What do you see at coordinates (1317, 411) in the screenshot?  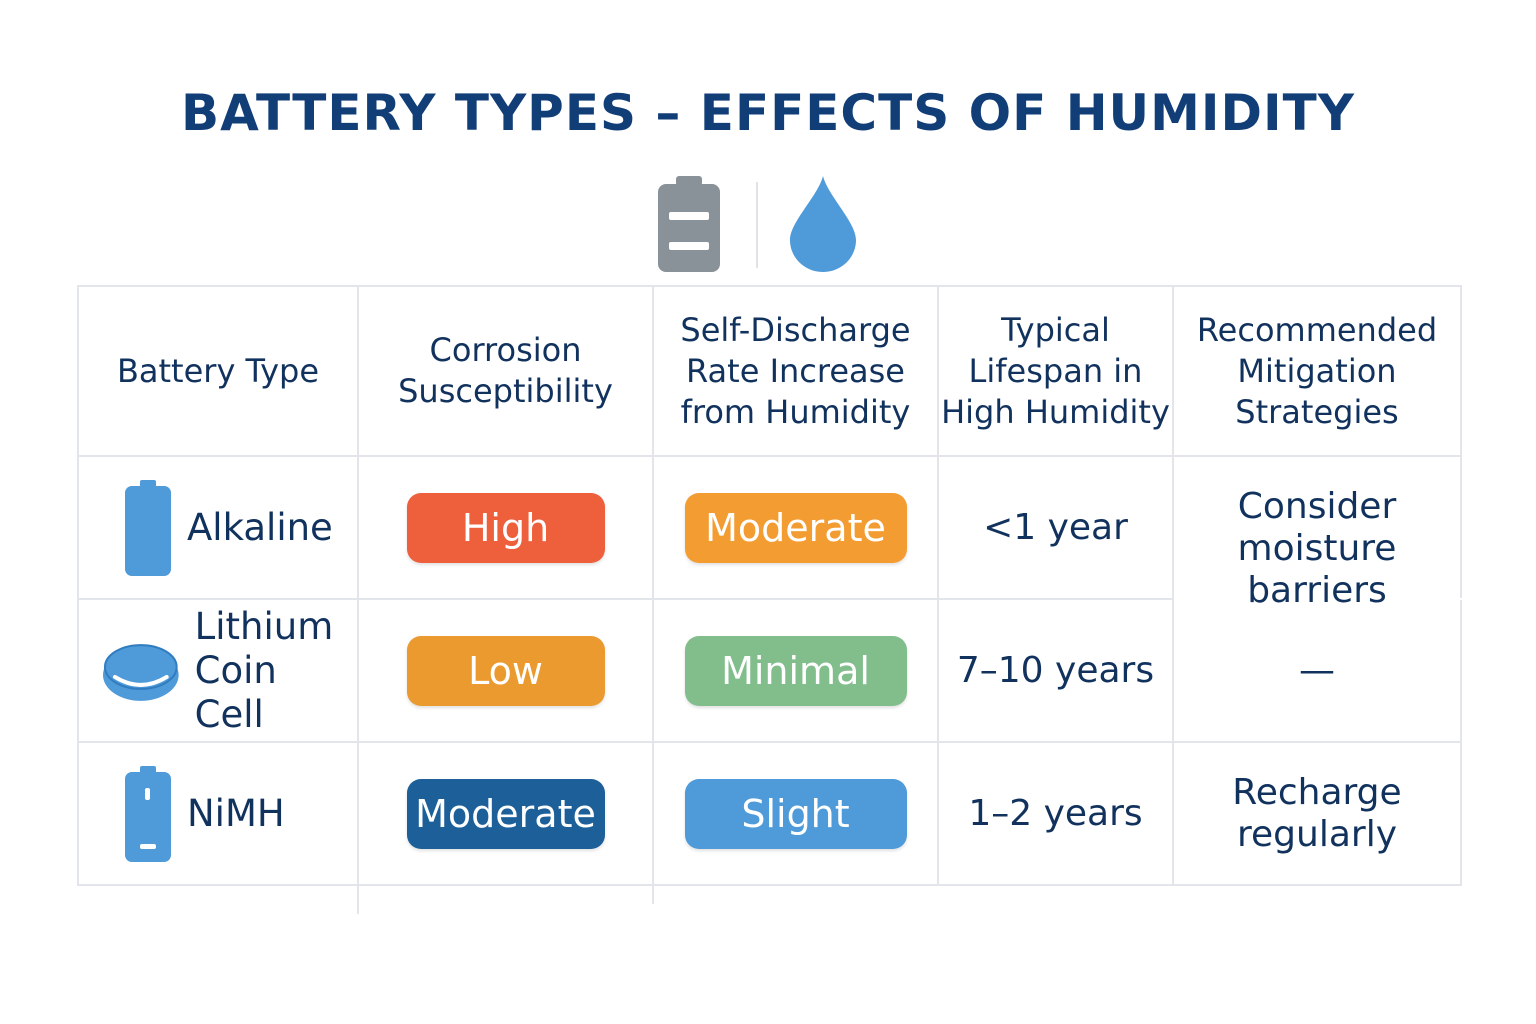 I see `header-line: Strategies` at bounding box center [1317, 411].